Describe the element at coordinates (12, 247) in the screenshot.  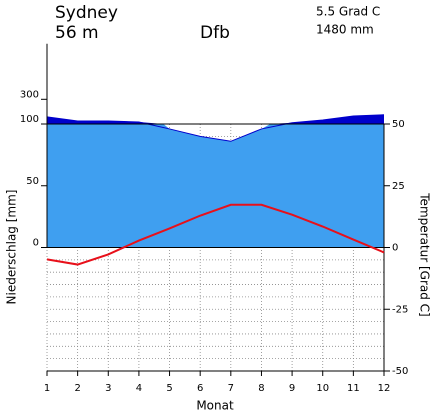
I see `y-axis-label: Niederschlag [mm]` at that location.